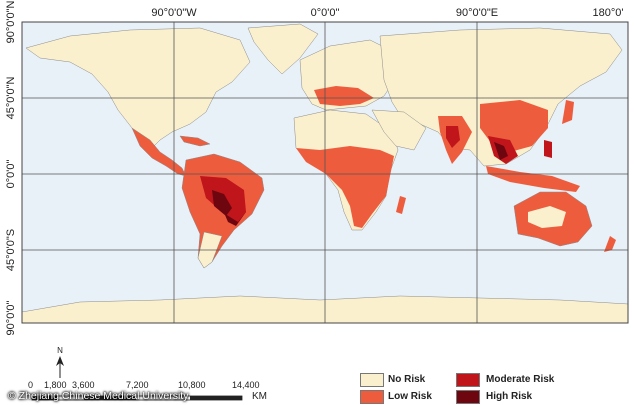  What do you see at coordinates (477, 13) in the screenshot?
I see `lon-label-90e: 90°0'0"E` at bounding box center [477, 13].